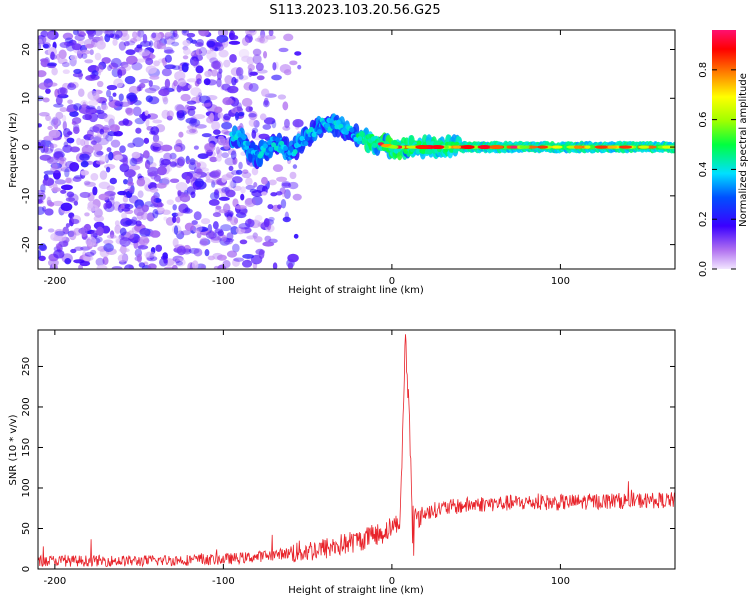  What do you see at coordinates (55, 281) in the screenshot?
I see `spectrogram-x-tick-label: -200` at bounding box center [55, 281].